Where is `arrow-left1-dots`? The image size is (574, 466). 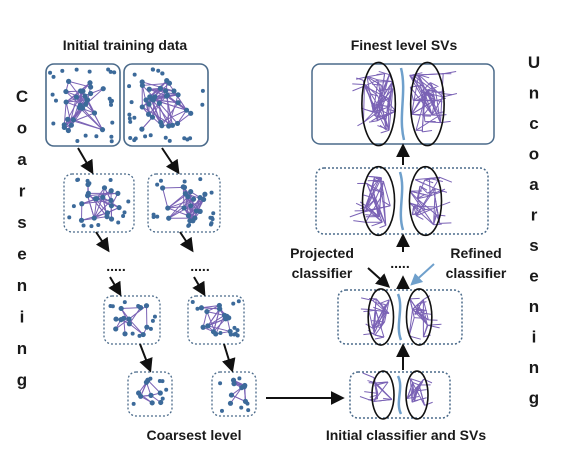
arrow-left1-dots is located at coordinates (102, 242).